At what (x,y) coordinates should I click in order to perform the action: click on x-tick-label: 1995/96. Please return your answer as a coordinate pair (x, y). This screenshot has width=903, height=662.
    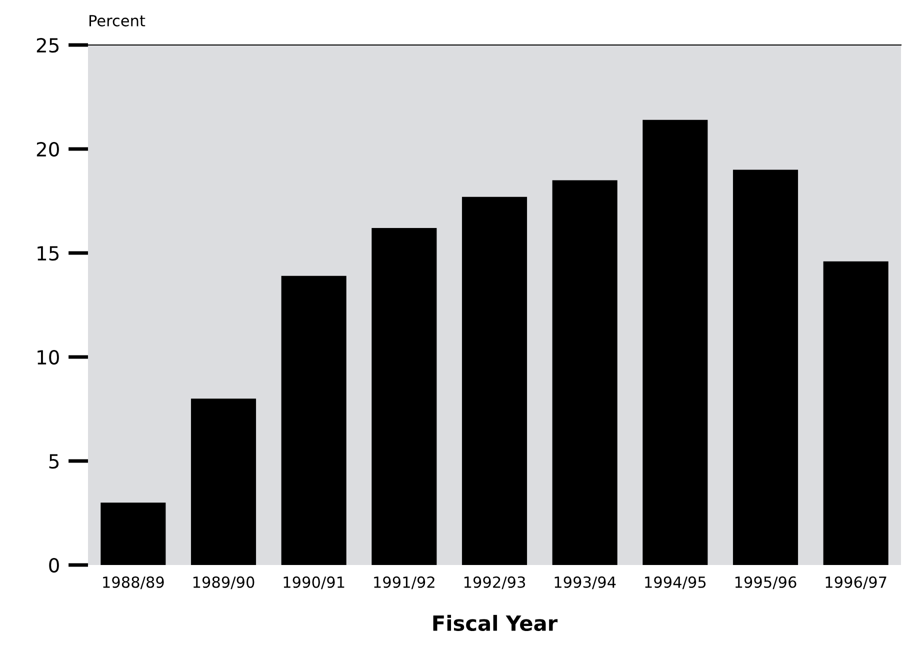
    Looking at the image, I should click on (765, 583).